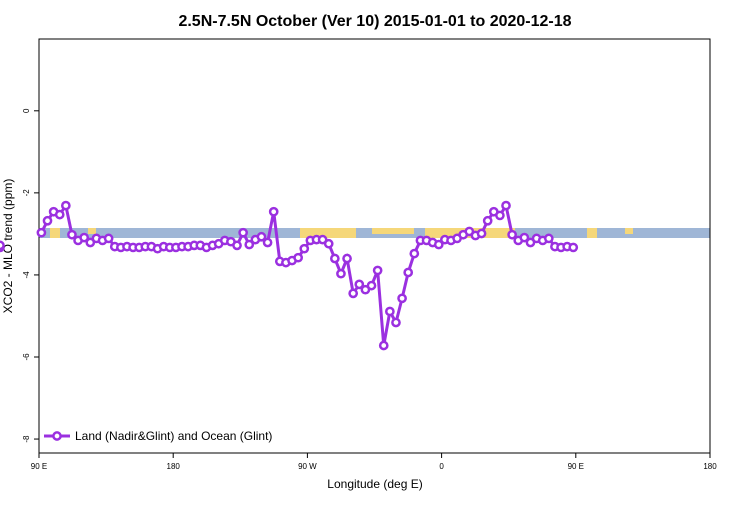  I want to click on y-tick-label: -4, so click(26, 275).